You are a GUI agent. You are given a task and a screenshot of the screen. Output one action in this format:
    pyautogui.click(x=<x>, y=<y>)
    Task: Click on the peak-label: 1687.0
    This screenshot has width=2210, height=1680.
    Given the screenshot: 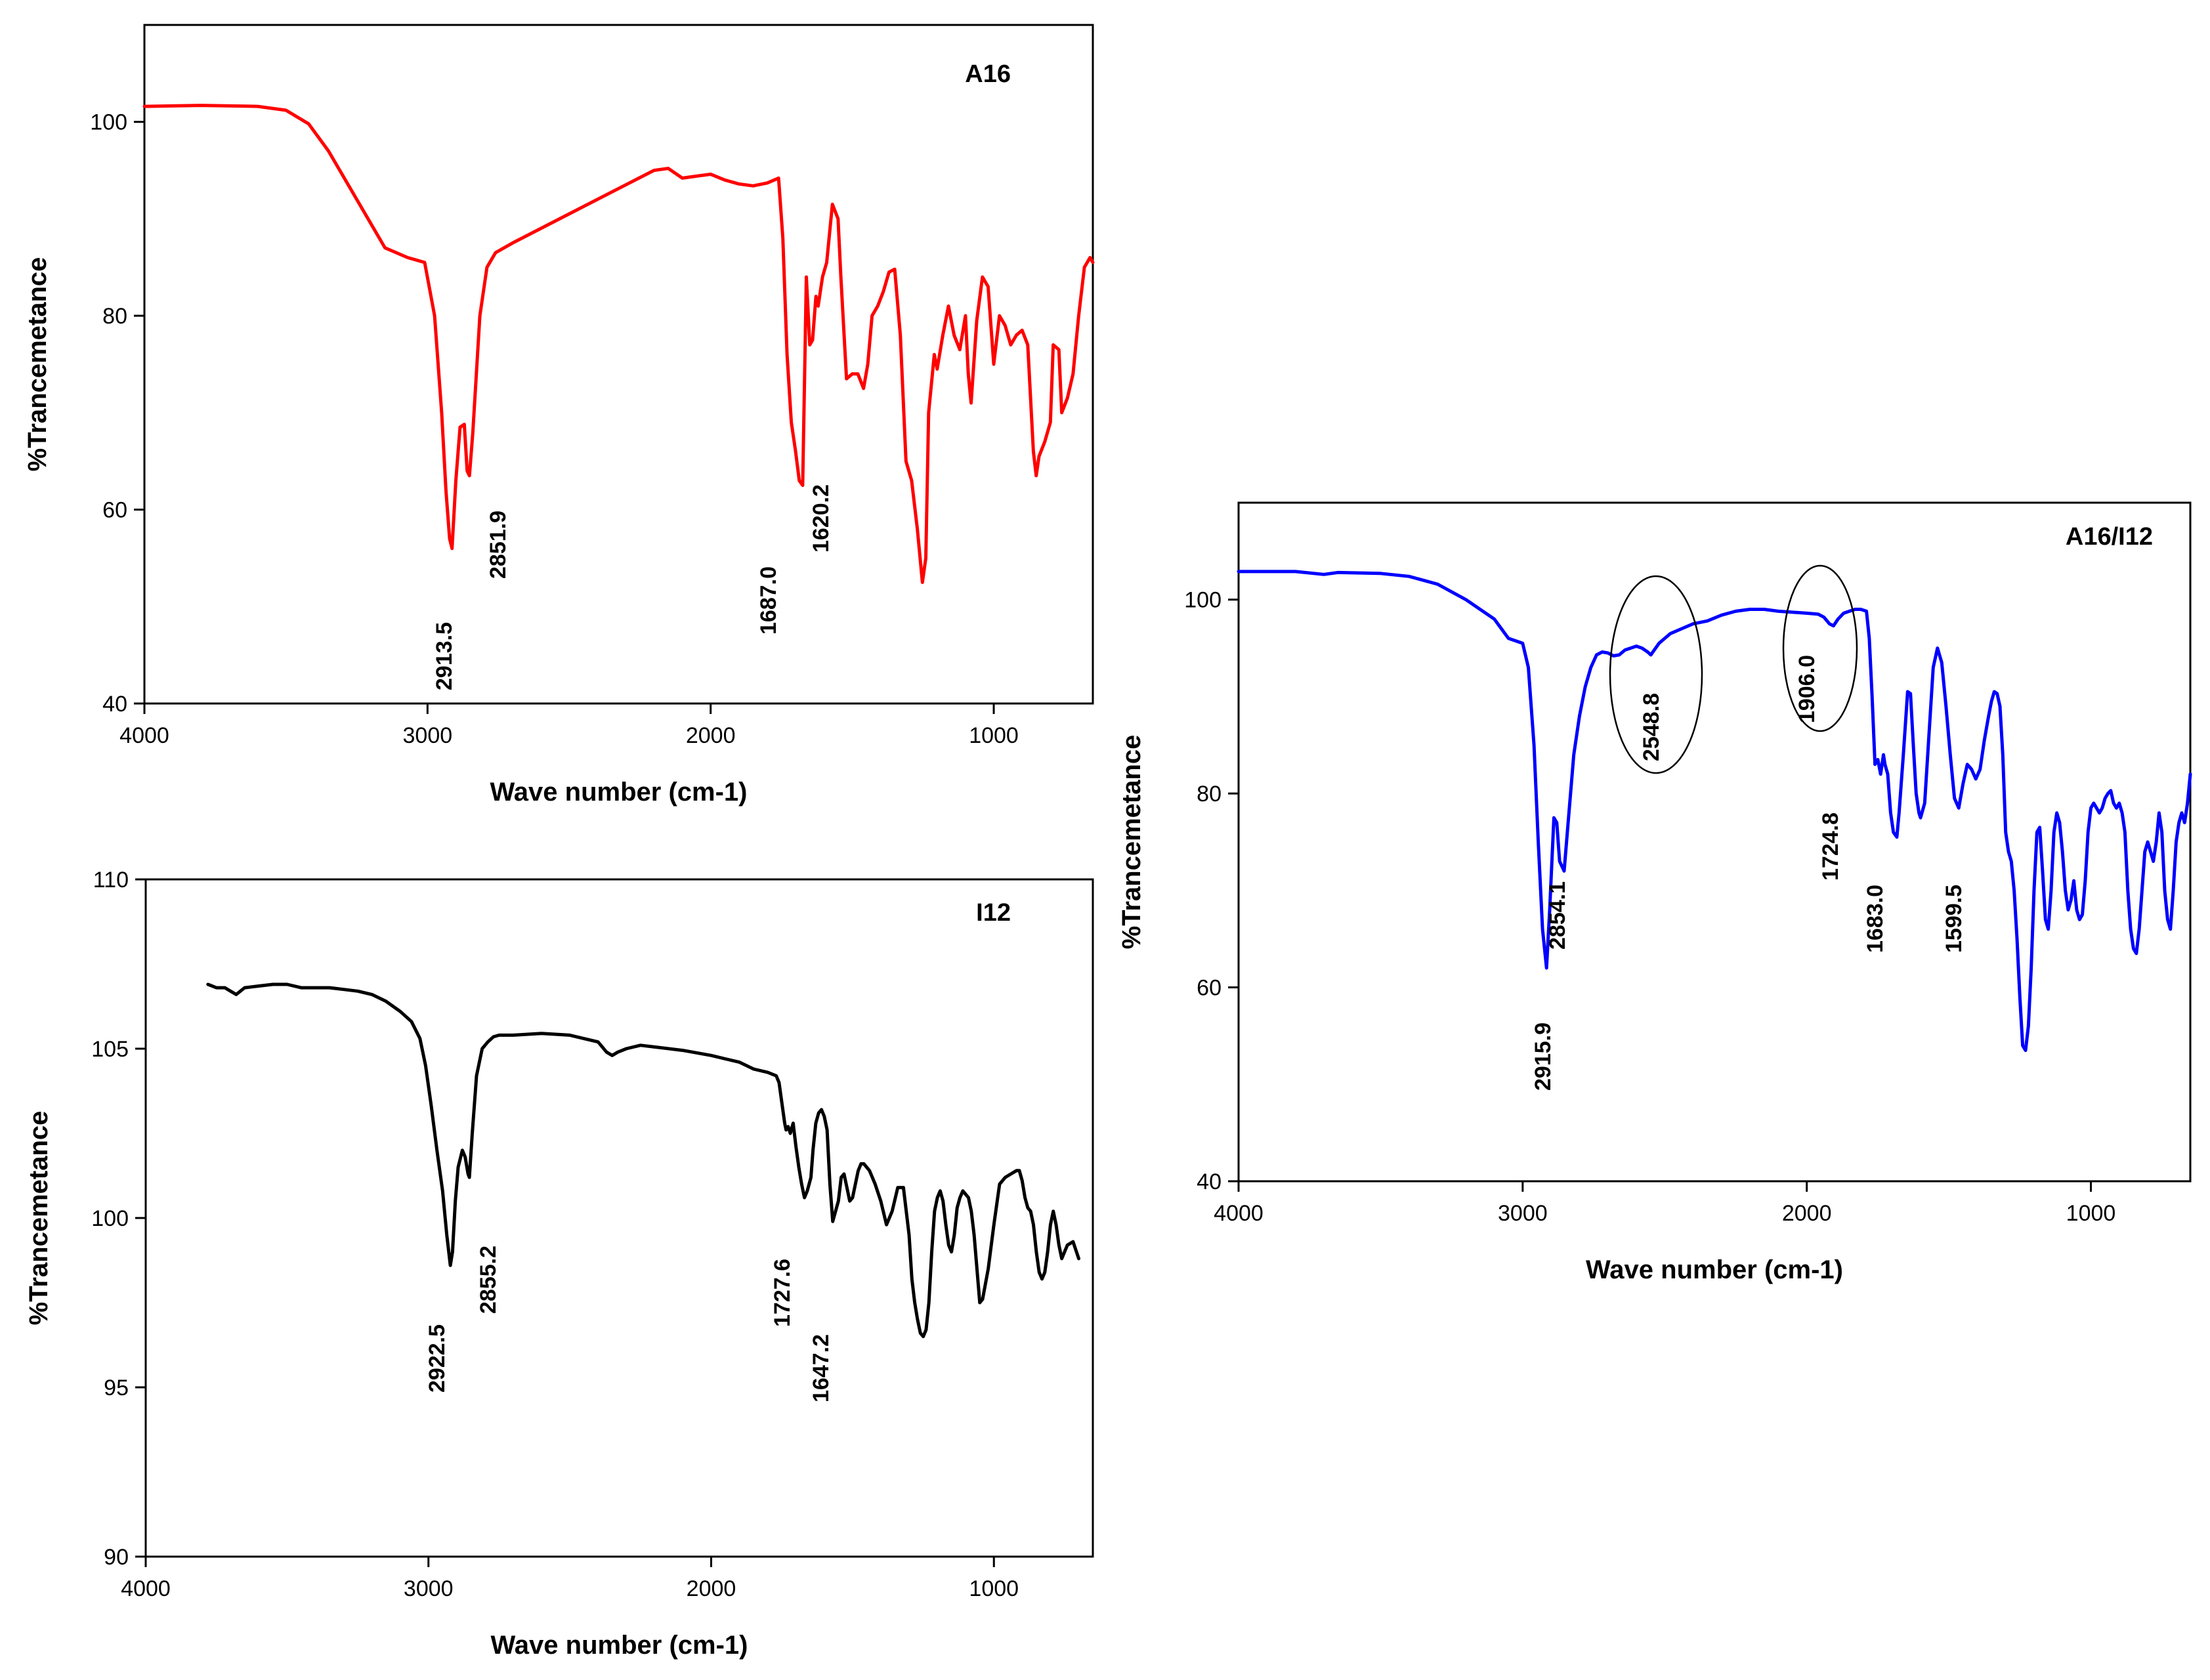 What is the action you would take?
    pyautogui.click(x=768, y=600)
    